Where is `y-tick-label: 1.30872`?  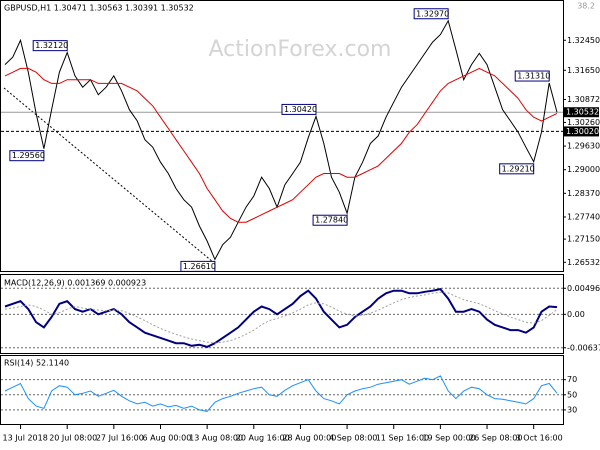 y-tick-label: 1.30872 is located at coordinates (583, 99).